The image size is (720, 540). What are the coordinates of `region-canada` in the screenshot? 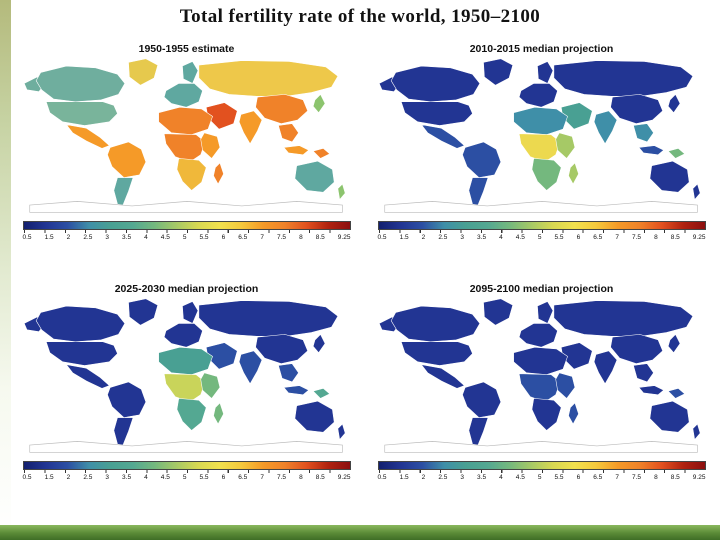 It's located at (80, 83).